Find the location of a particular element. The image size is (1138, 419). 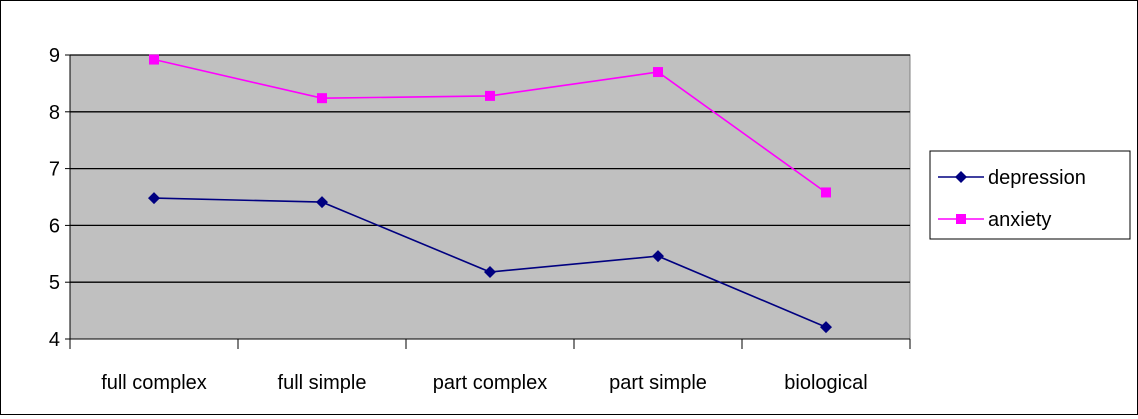

x-tick-label: full simple is located at coordinates (322, 383).